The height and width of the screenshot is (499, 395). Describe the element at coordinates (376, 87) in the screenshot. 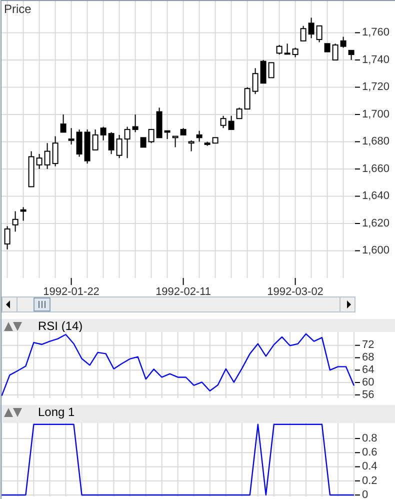

I see `y-tick-label: 1,720` at that location.